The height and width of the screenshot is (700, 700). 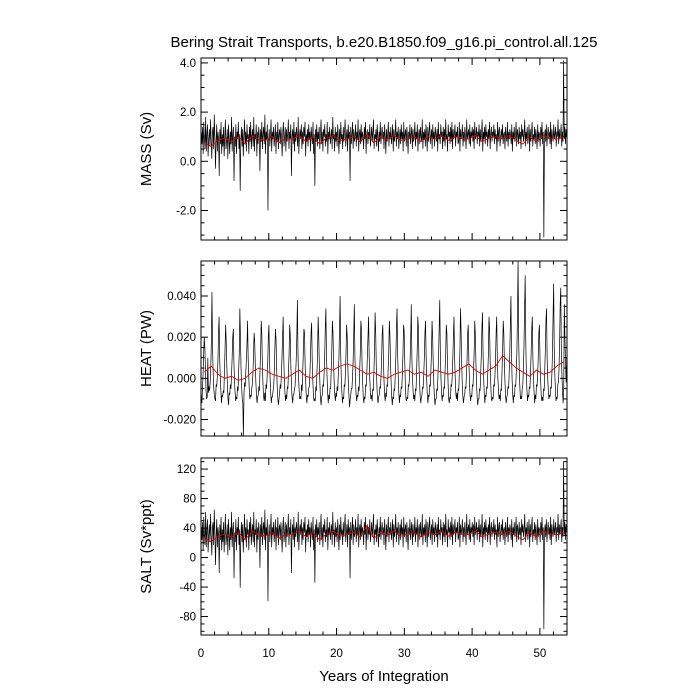 What do you see at coordinates (384, 368) in the screenshot?
I see `heat-annual-series-line` at bounding box center [384, 368].